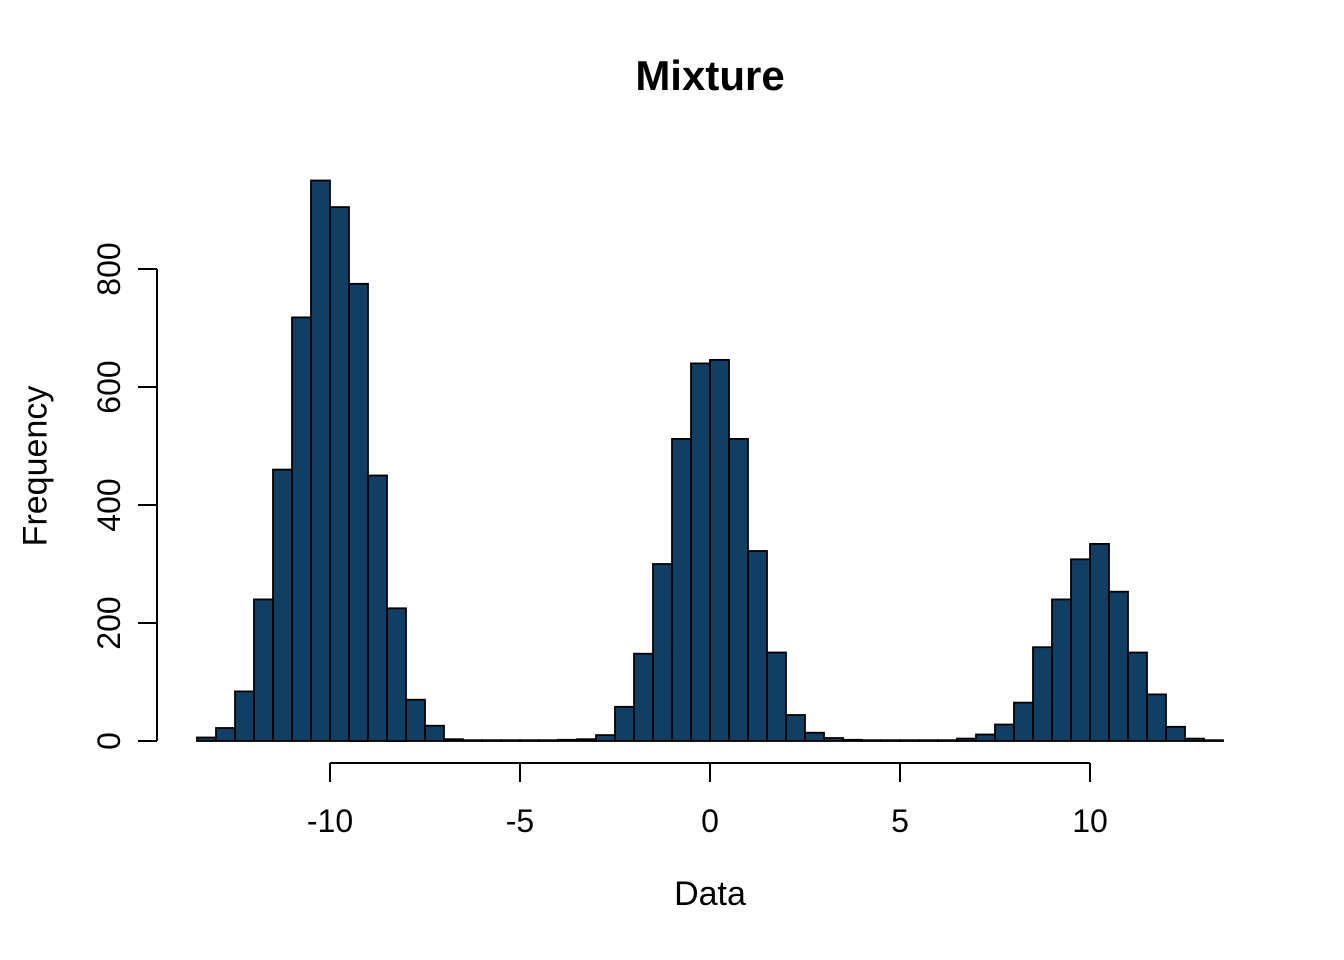 This screenshot has width=1344, height=960. Describe the element at coordinates (1090, 821) in the screenshot. I see `x-tick-label: 10` at that location.